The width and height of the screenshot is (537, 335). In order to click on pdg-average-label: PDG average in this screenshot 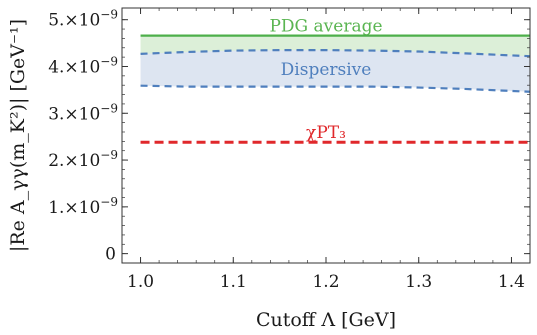, I will do `click(325, 26)`.